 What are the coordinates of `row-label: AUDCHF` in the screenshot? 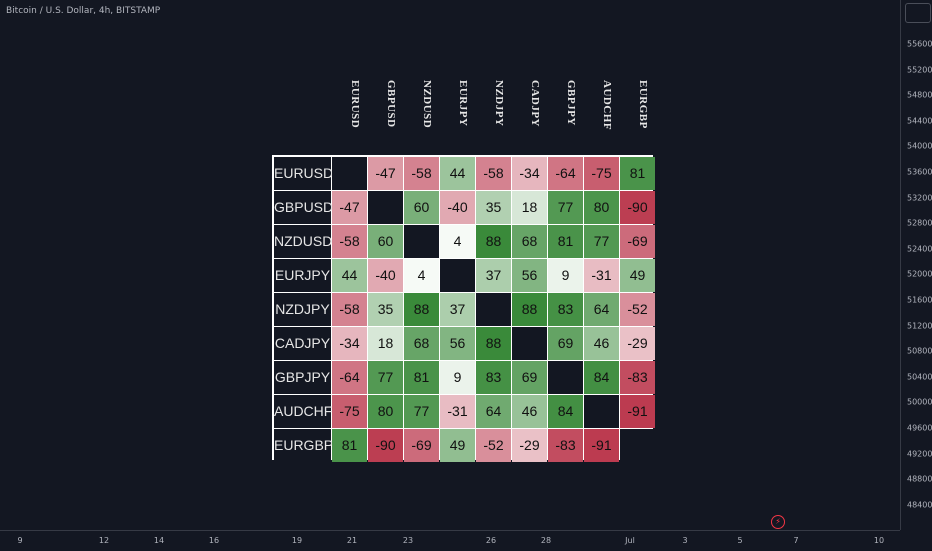 It's located at (303, 411).